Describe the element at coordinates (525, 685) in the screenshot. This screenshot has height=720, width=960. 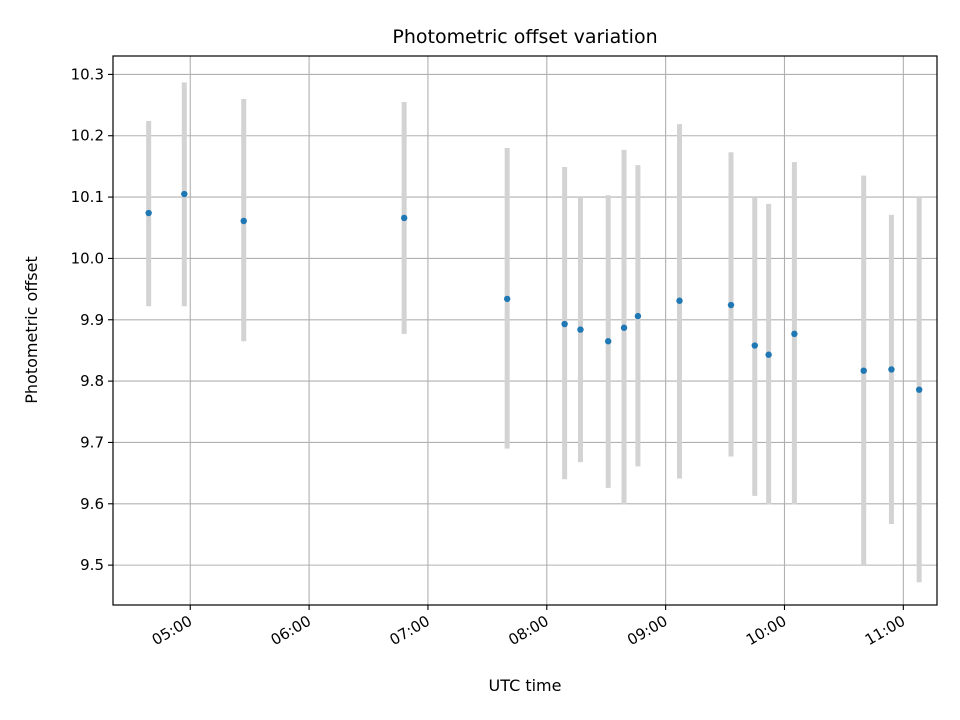
I see `x-axis-label: UTC time` at that location.